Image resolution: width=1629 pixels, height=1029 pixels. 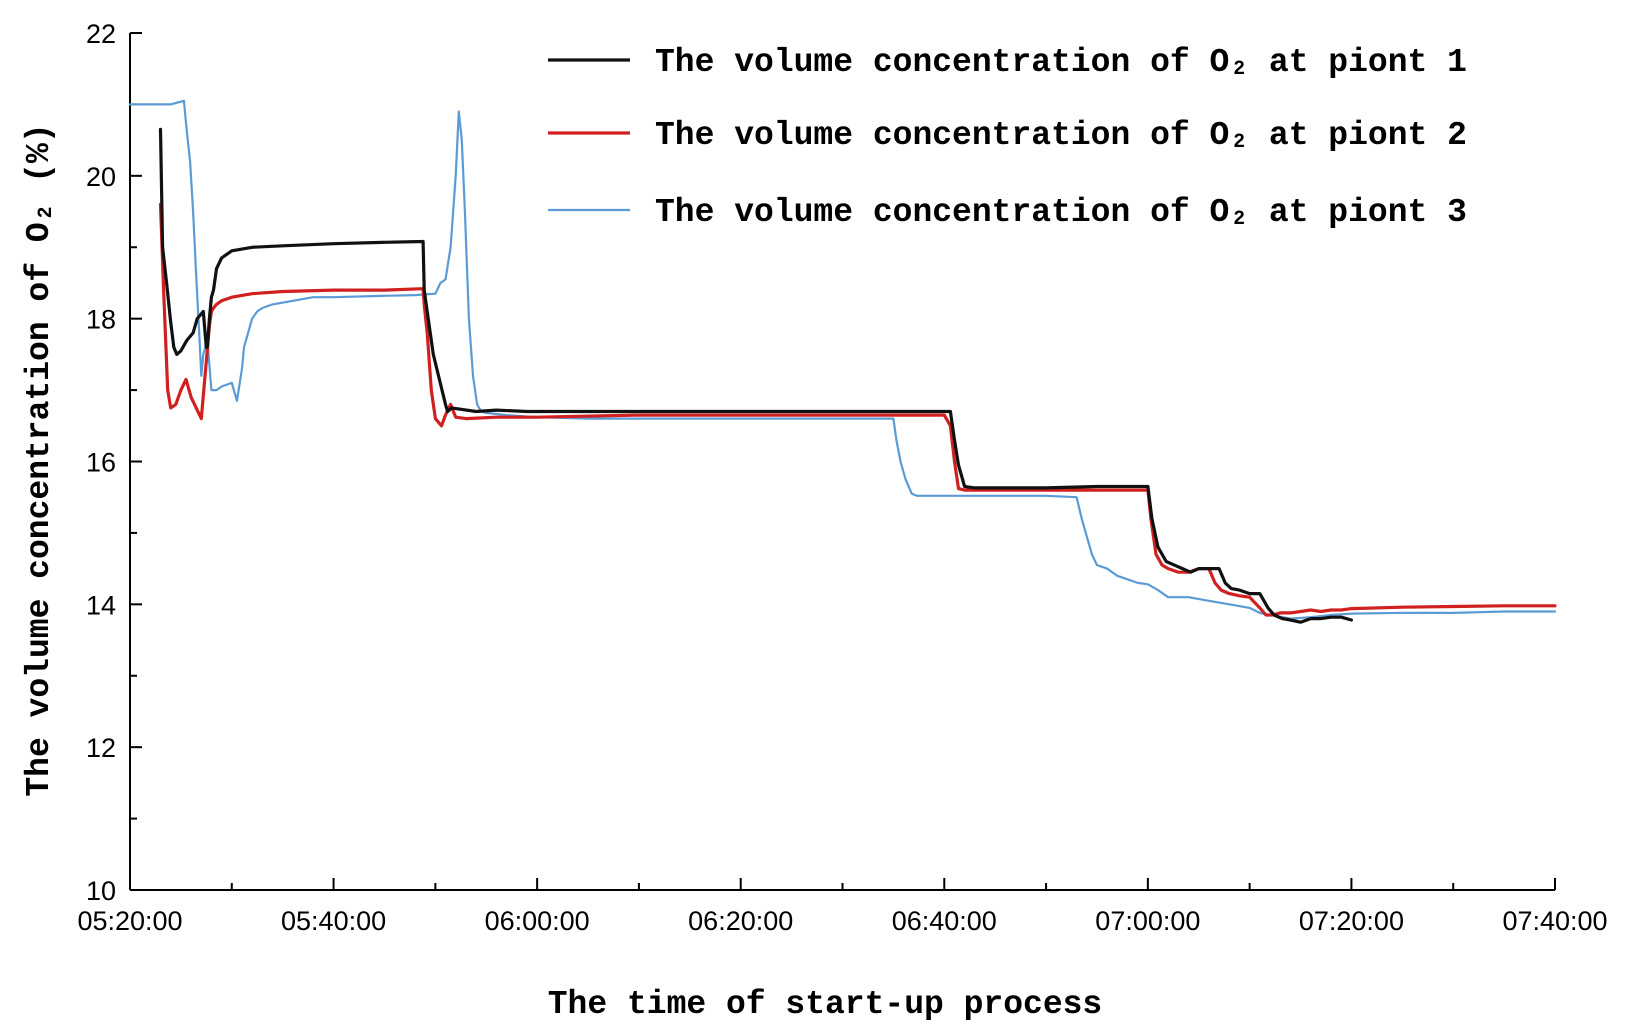 I want to click on y-tick-label: 22, so click(x=101, y=34).